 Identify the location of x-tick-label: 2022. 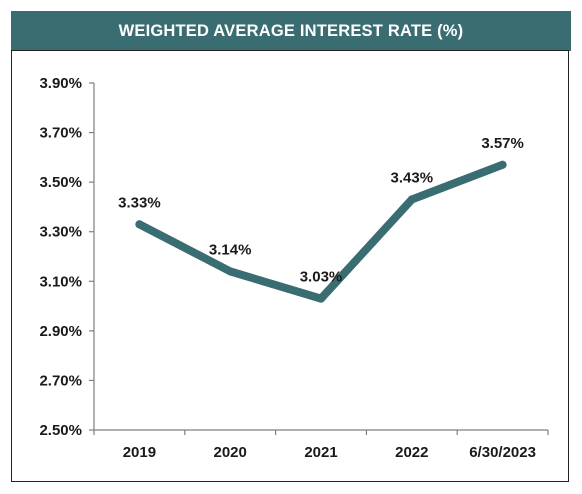
(411, 452).